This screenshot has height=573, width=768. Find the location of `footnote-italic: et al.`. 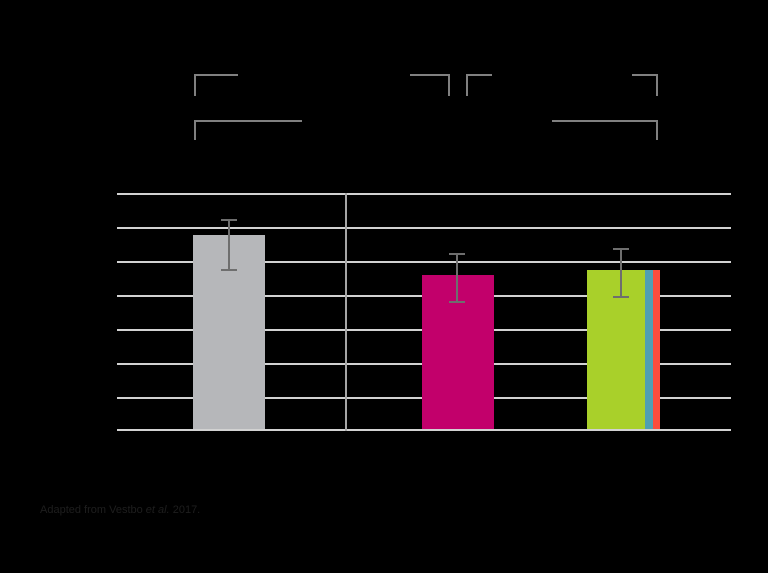

footnote-italic: et al. is located at coordinates (157, 510).